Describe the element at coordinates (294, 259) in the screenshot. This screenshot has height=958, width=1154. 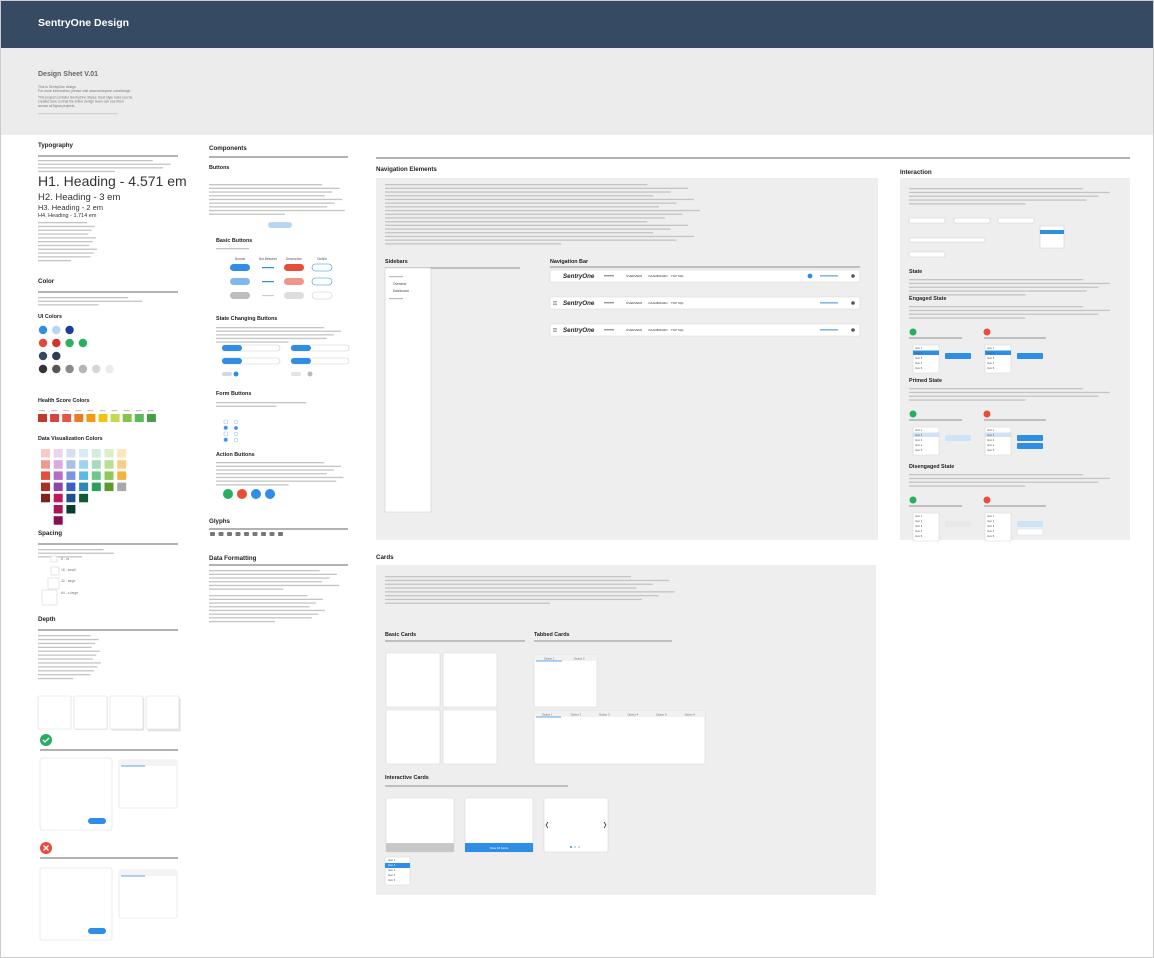
I see `button-header: Destructive` at that location.